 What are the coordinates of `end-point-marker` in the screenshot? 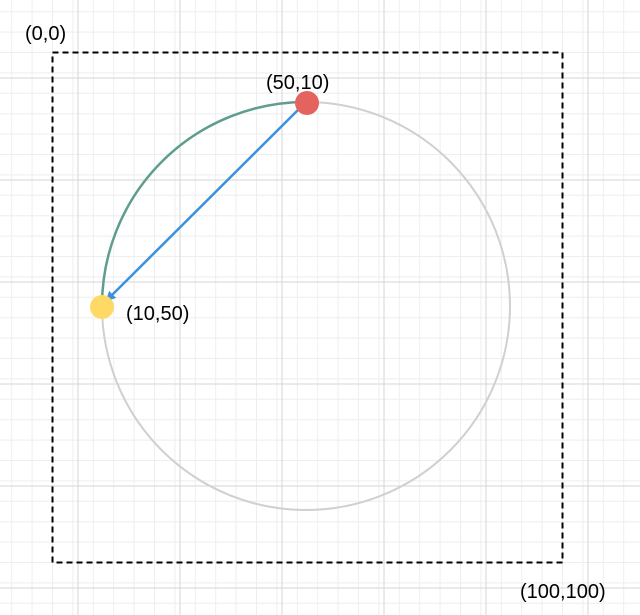 It's located at (102, 307).